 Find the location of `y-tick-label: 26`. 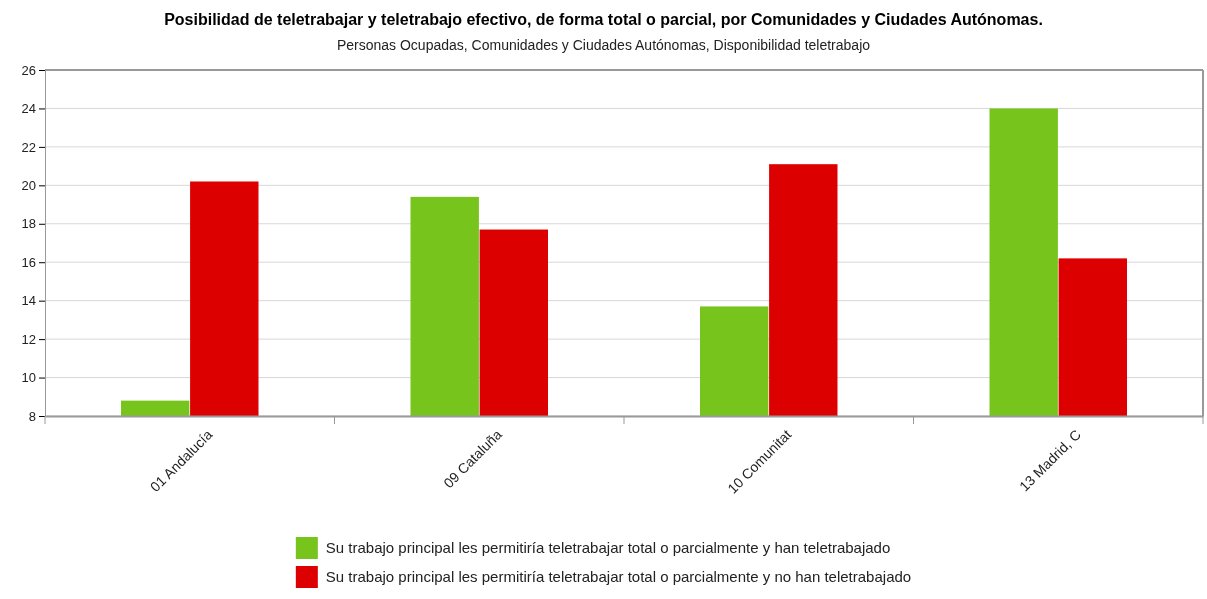

y-tick-label: 26 is located at coordinates (28, 70).